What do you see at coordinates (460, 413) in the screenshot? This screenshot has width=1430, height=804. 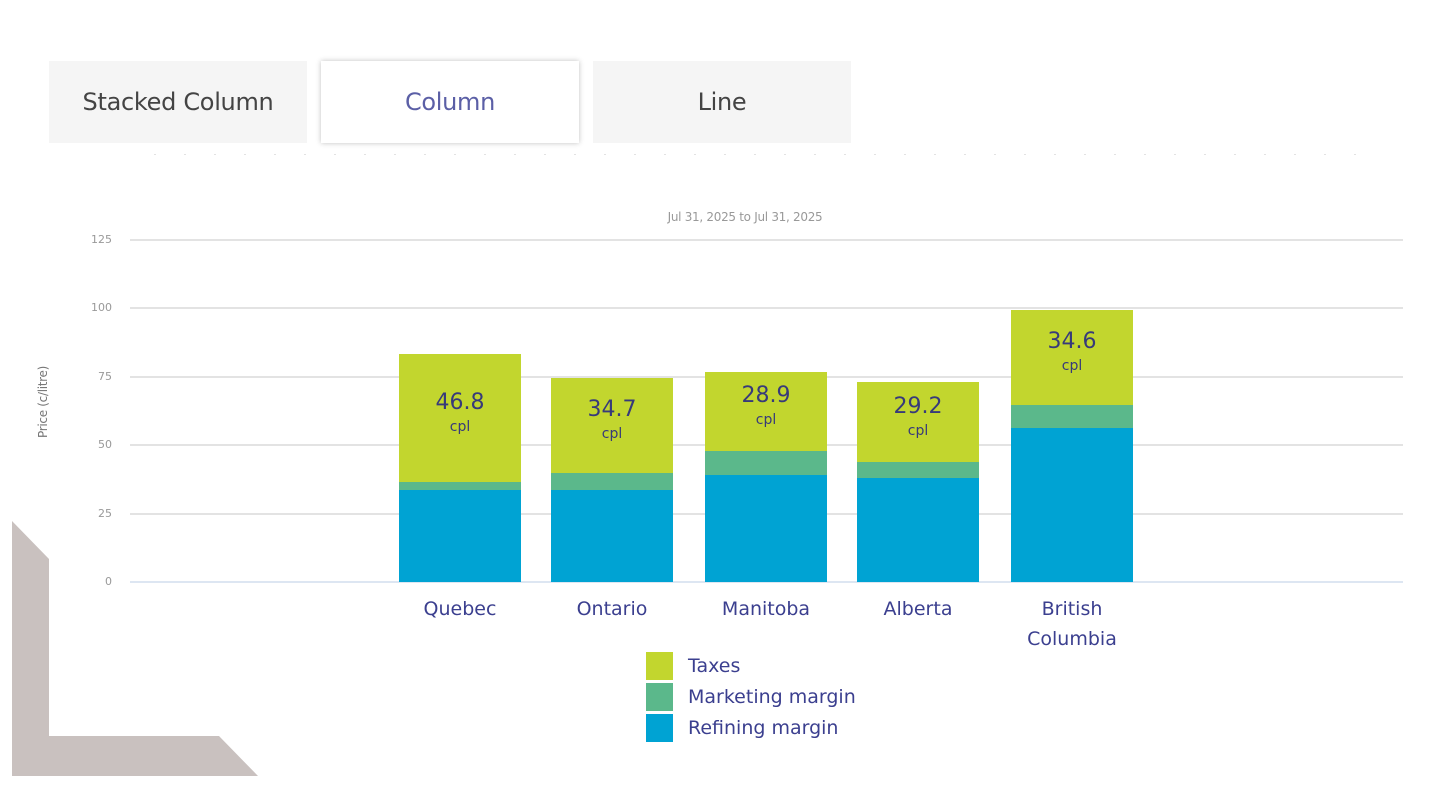 I see `data-label: 46.8 cpl` at bounding box center [460, 413].